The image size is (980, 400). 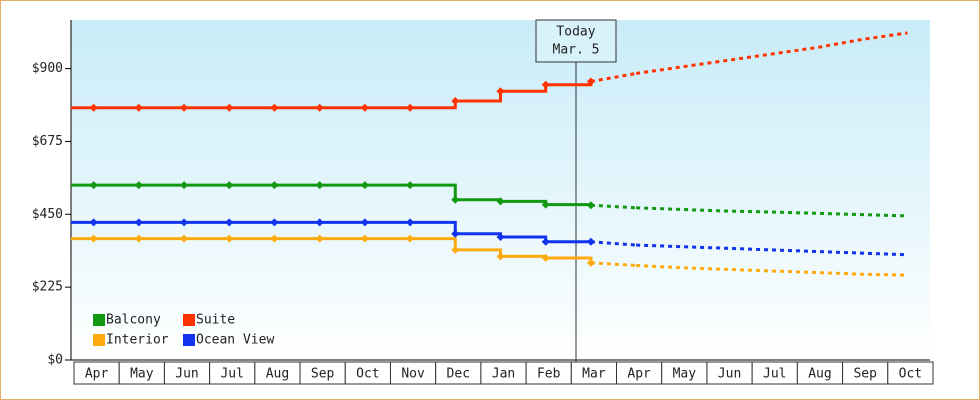 I want to click on y-tick-label: $900, so click(x=47, y=68).